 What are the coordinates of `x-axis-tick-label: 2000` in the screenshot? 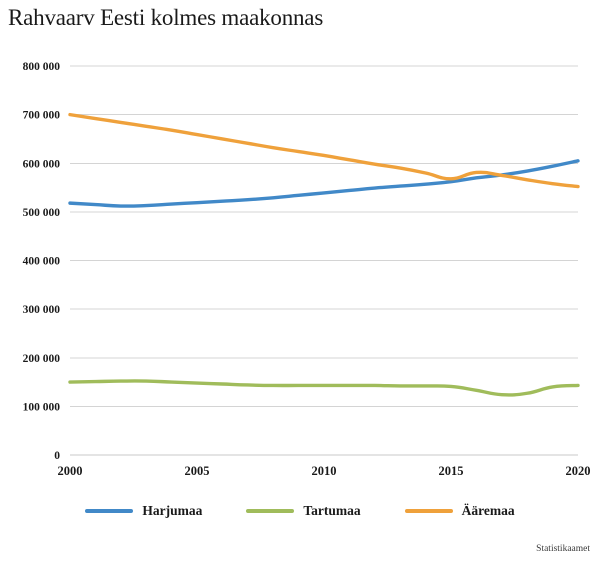 It's located at (70, 471).